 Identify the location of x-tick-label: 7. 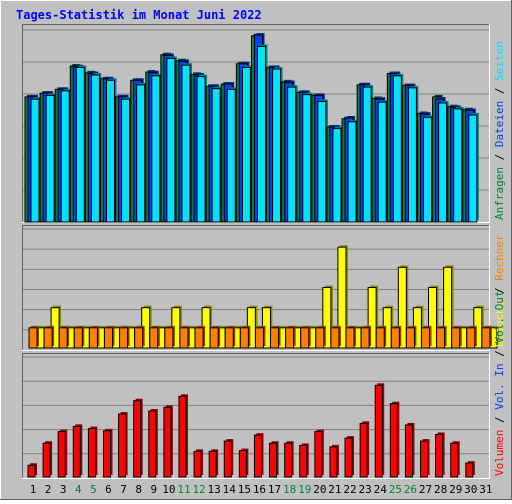
(123, 489).